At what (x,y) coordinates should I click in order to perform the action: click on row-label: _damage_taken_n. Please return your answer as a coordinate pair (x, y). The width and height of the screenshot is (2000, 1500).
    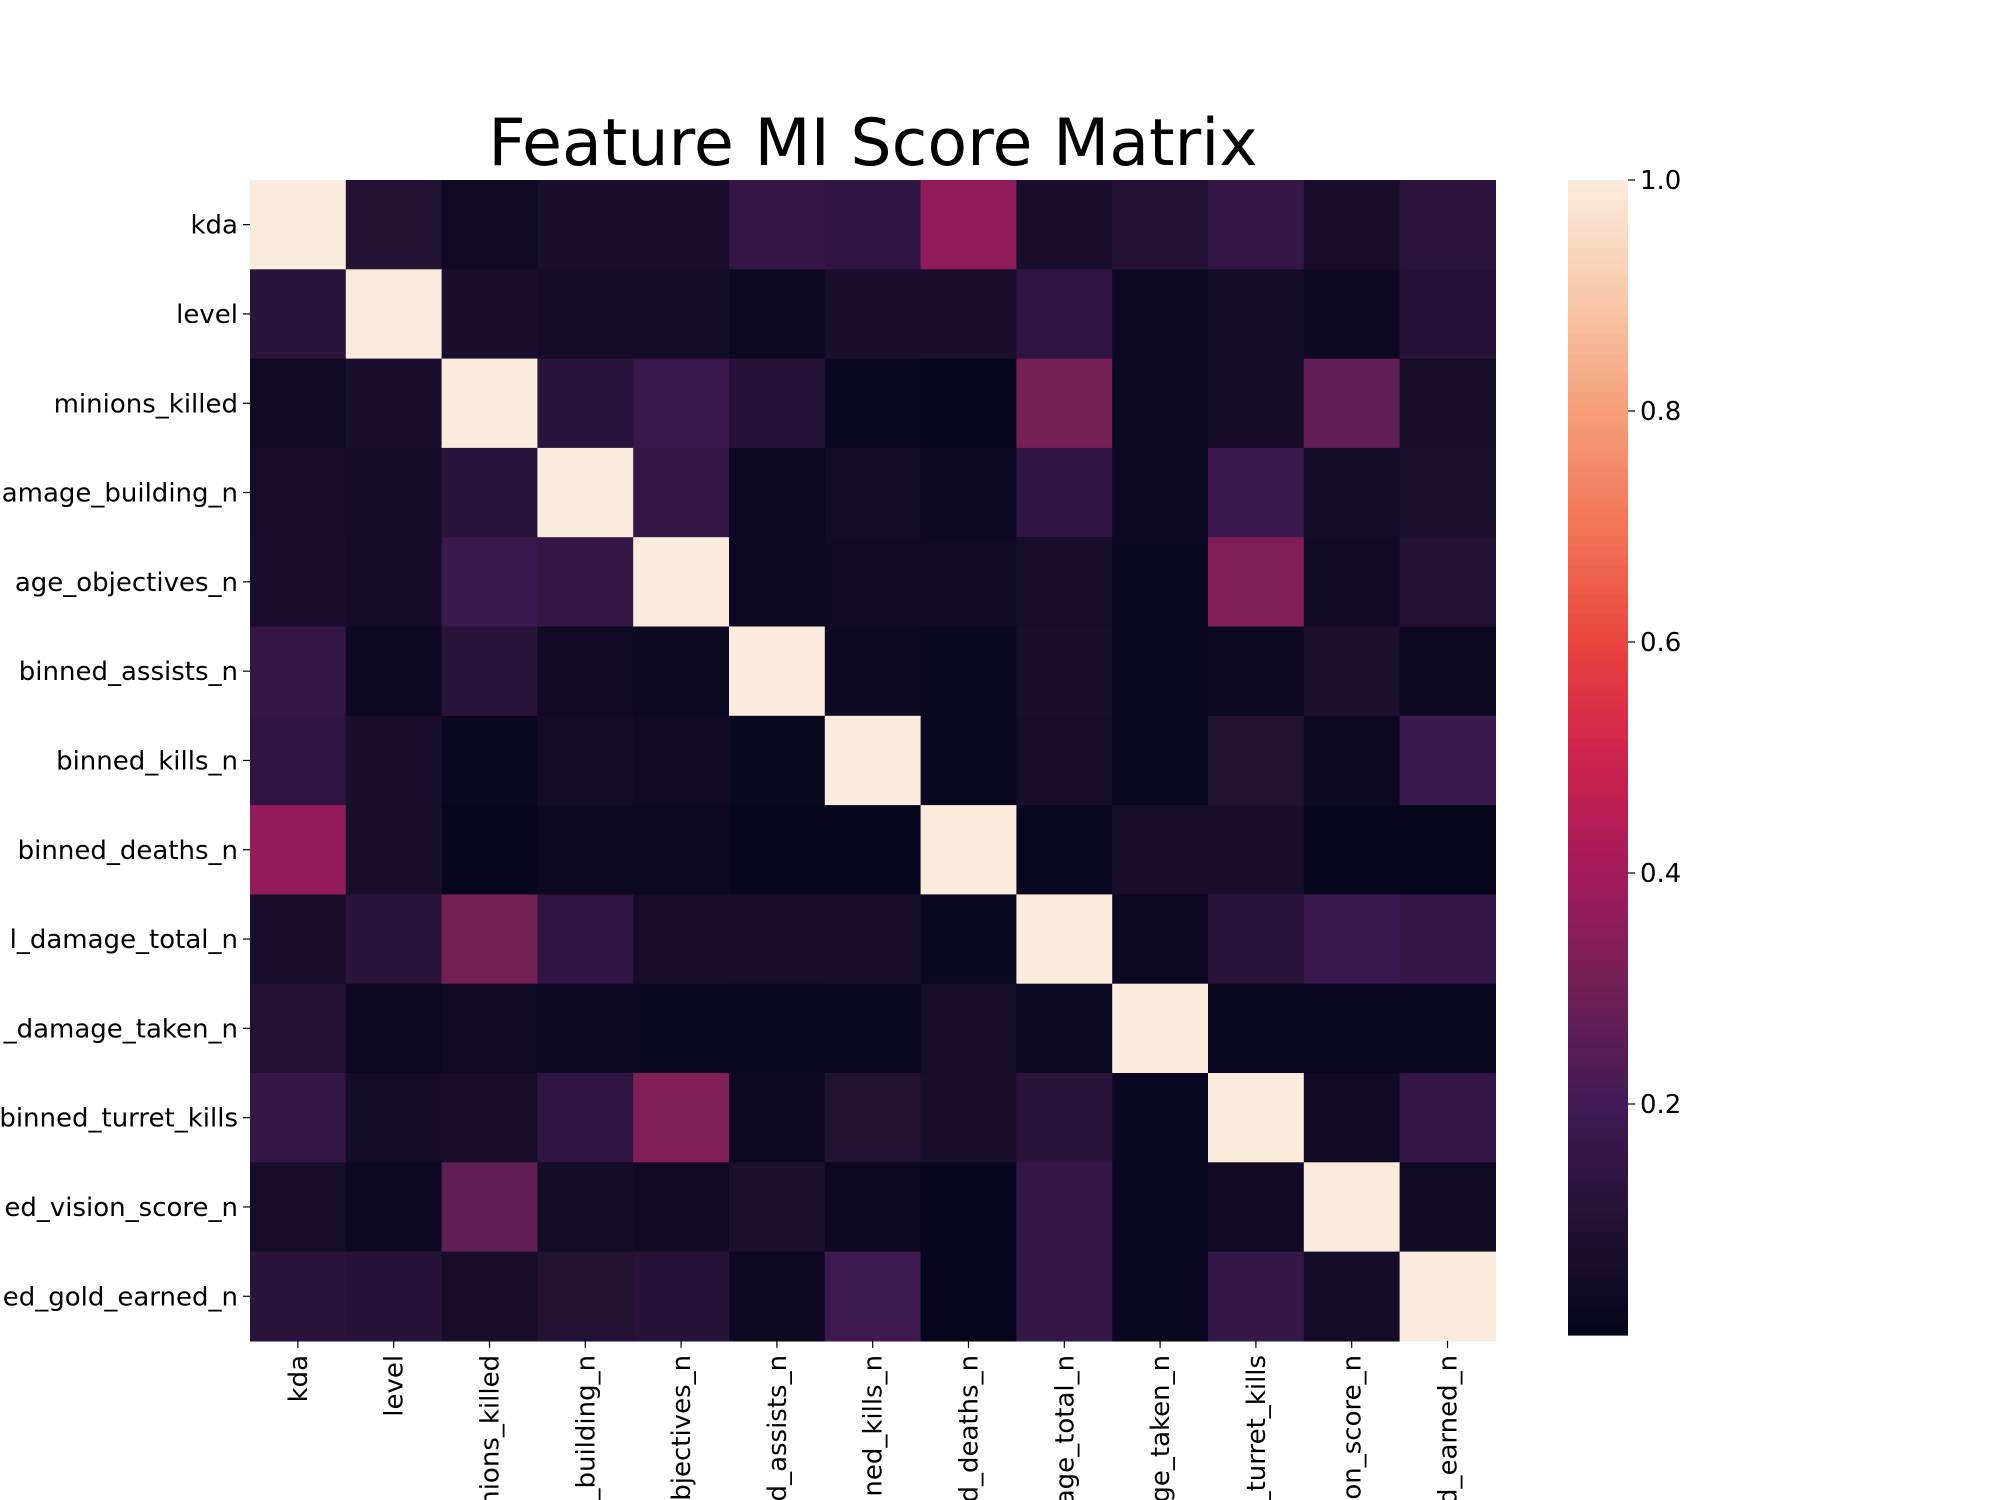
    Looking at the image, I should click on (120, 1029).